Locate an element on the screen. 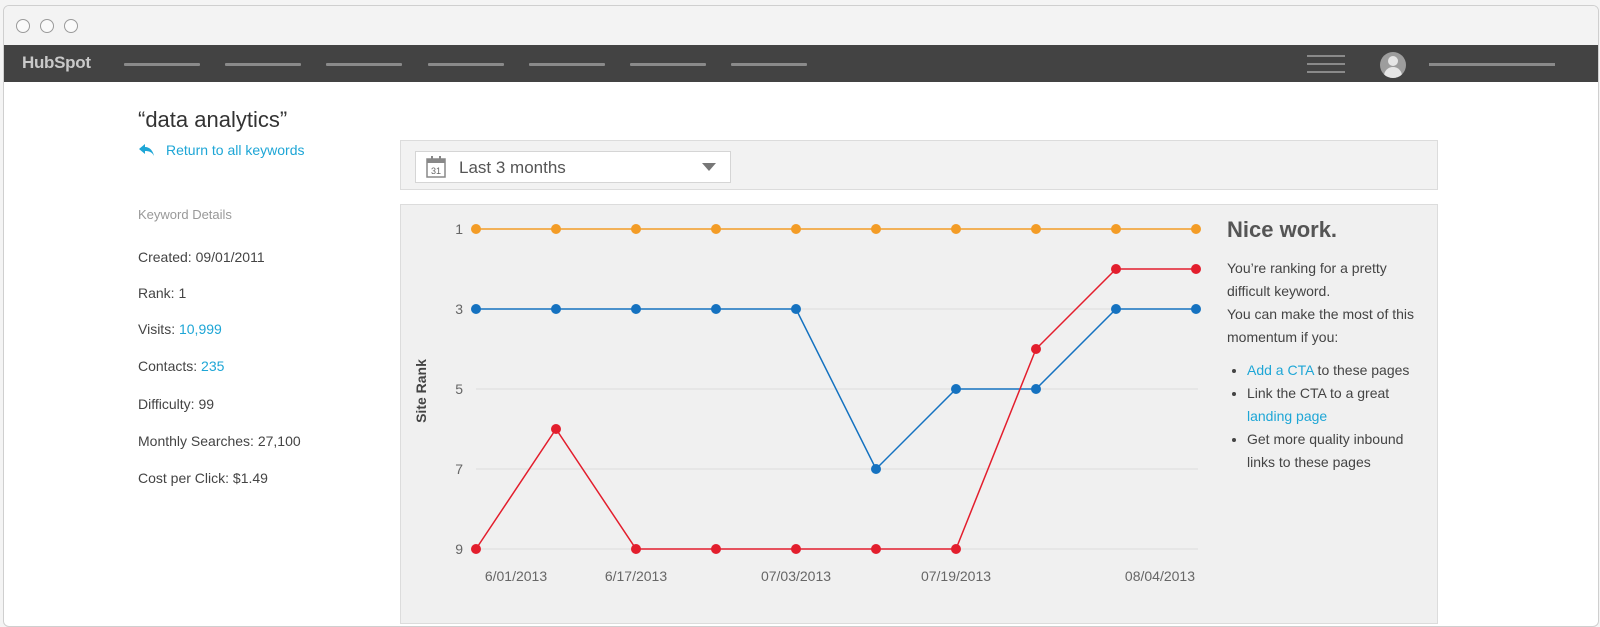 The width and height of the screenshot is (1600, 627). hubspot-logo: HubSpot is located at coordinates (56, 62).